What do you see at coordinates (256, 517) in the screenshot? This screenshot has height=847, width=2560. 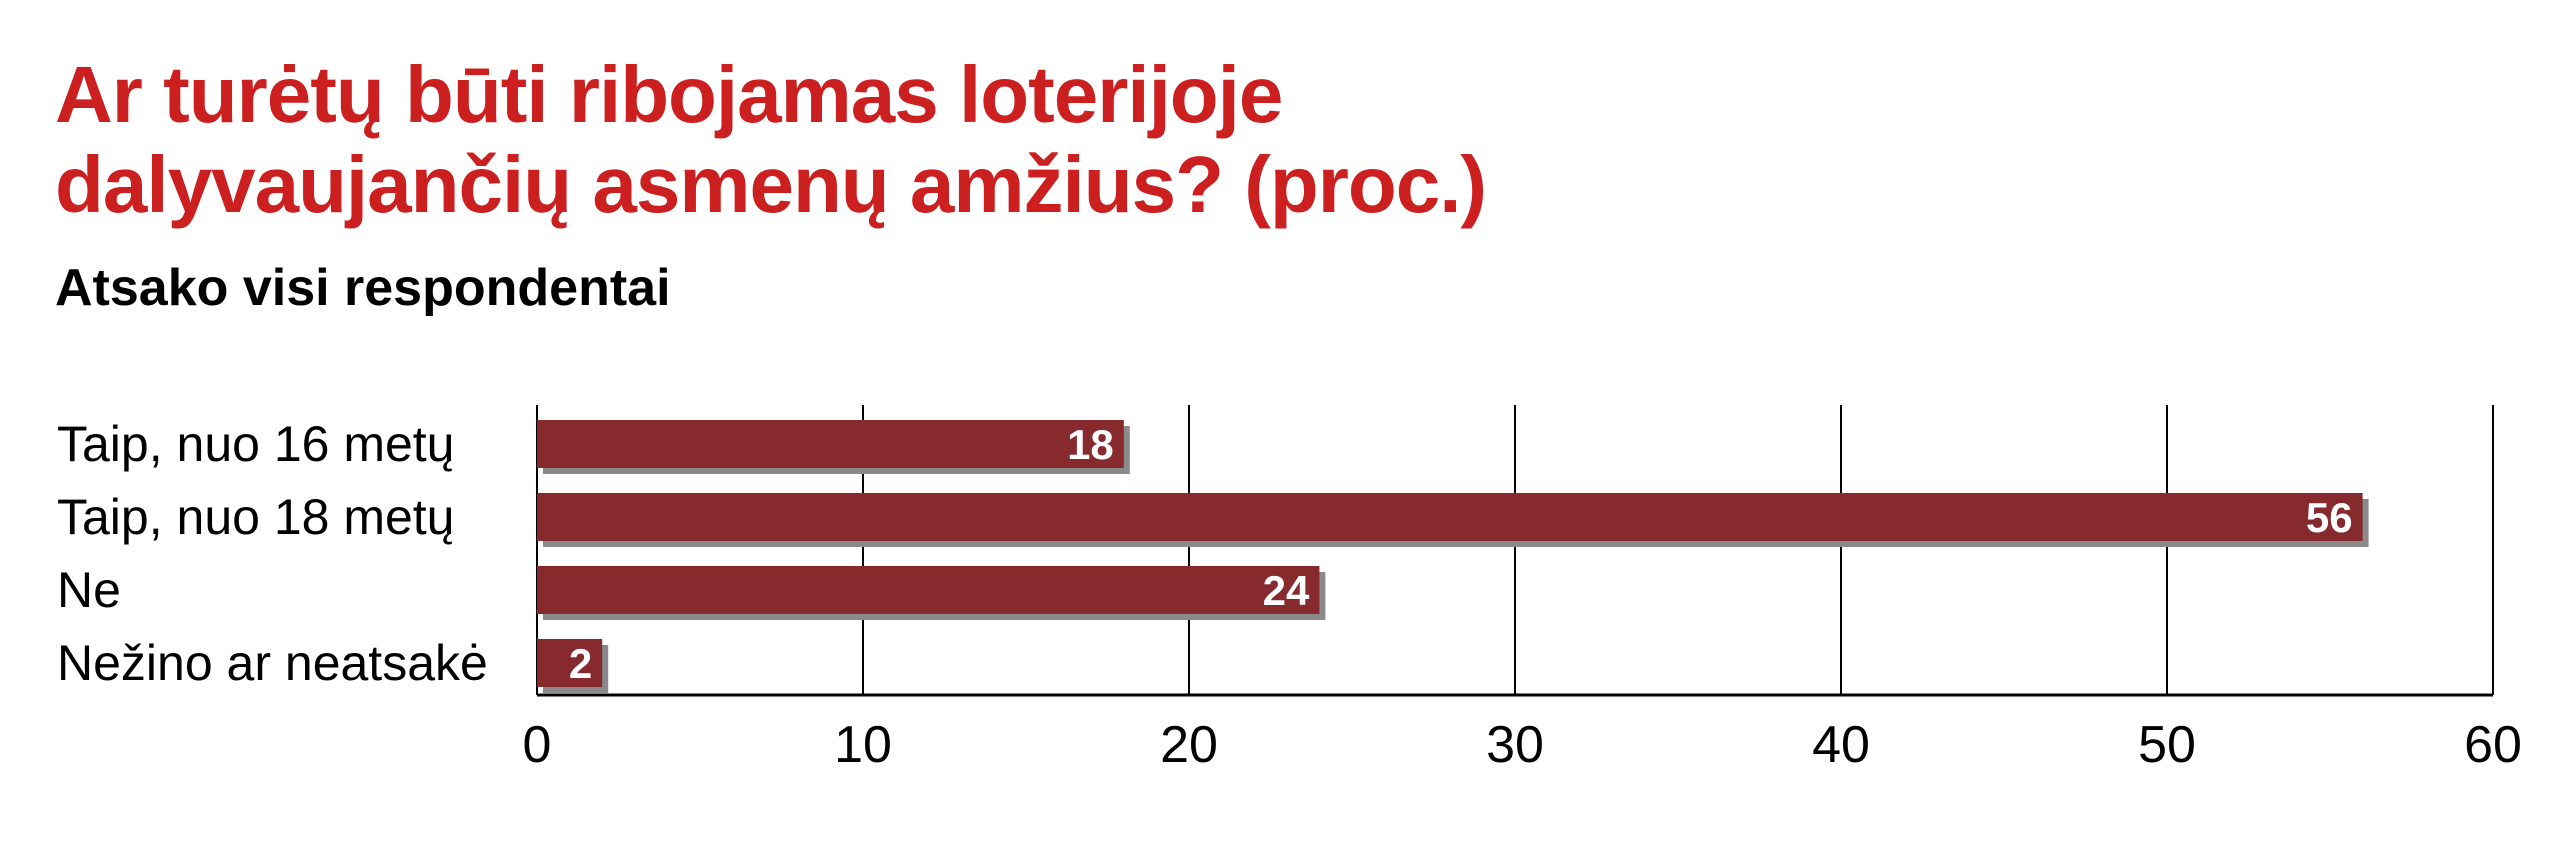 I see `category-label-1: Taip, nuo 18 metų` at bounding box center [256, 517].